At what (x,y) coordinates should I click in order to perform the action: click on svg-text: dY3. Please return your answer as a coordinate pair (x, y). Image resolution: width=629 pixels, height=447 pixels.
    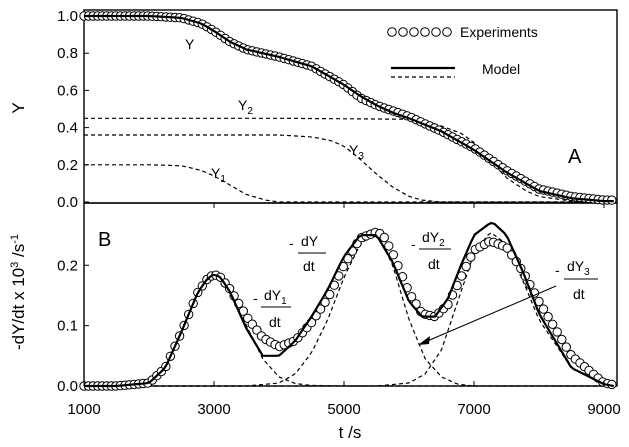
    Looking at the image, I should click on (578, 268).